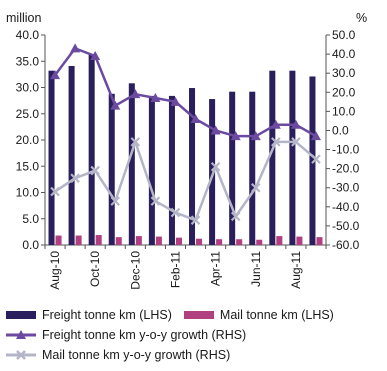 The height and width of the screenshot is (371, 387). Describe the element at coordinates (175, 269) in the screenshot. I see `x-tick-label: Feb-11` at that location.